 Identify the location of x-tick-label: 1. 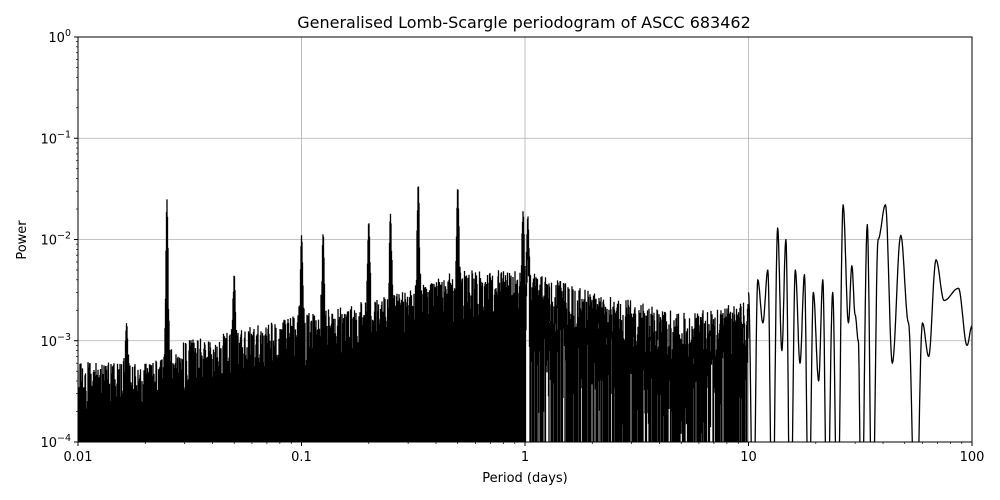
(525, 457).